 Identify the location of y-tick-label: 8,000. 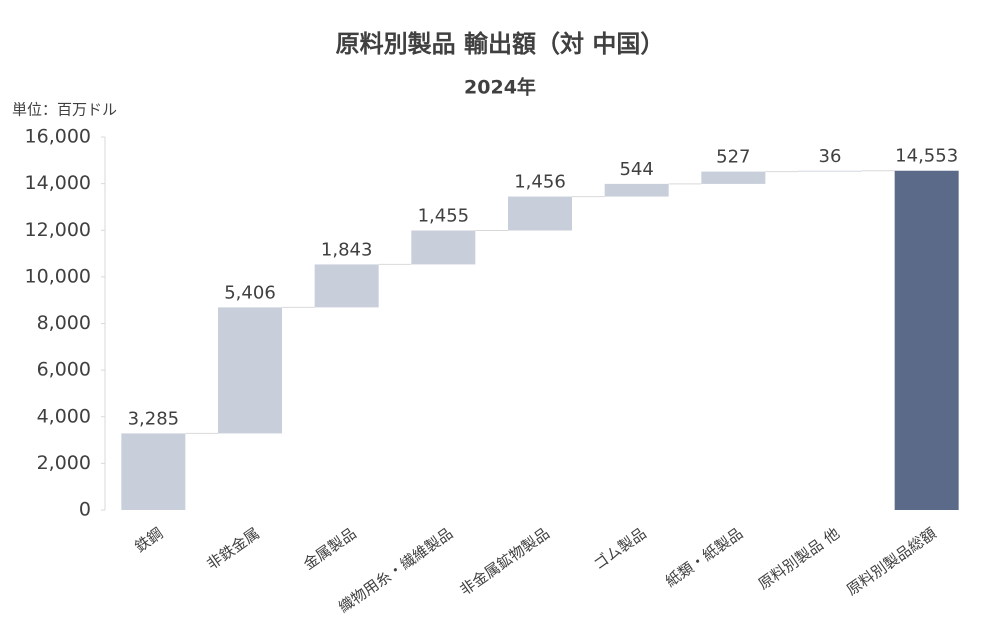
(64, 323).